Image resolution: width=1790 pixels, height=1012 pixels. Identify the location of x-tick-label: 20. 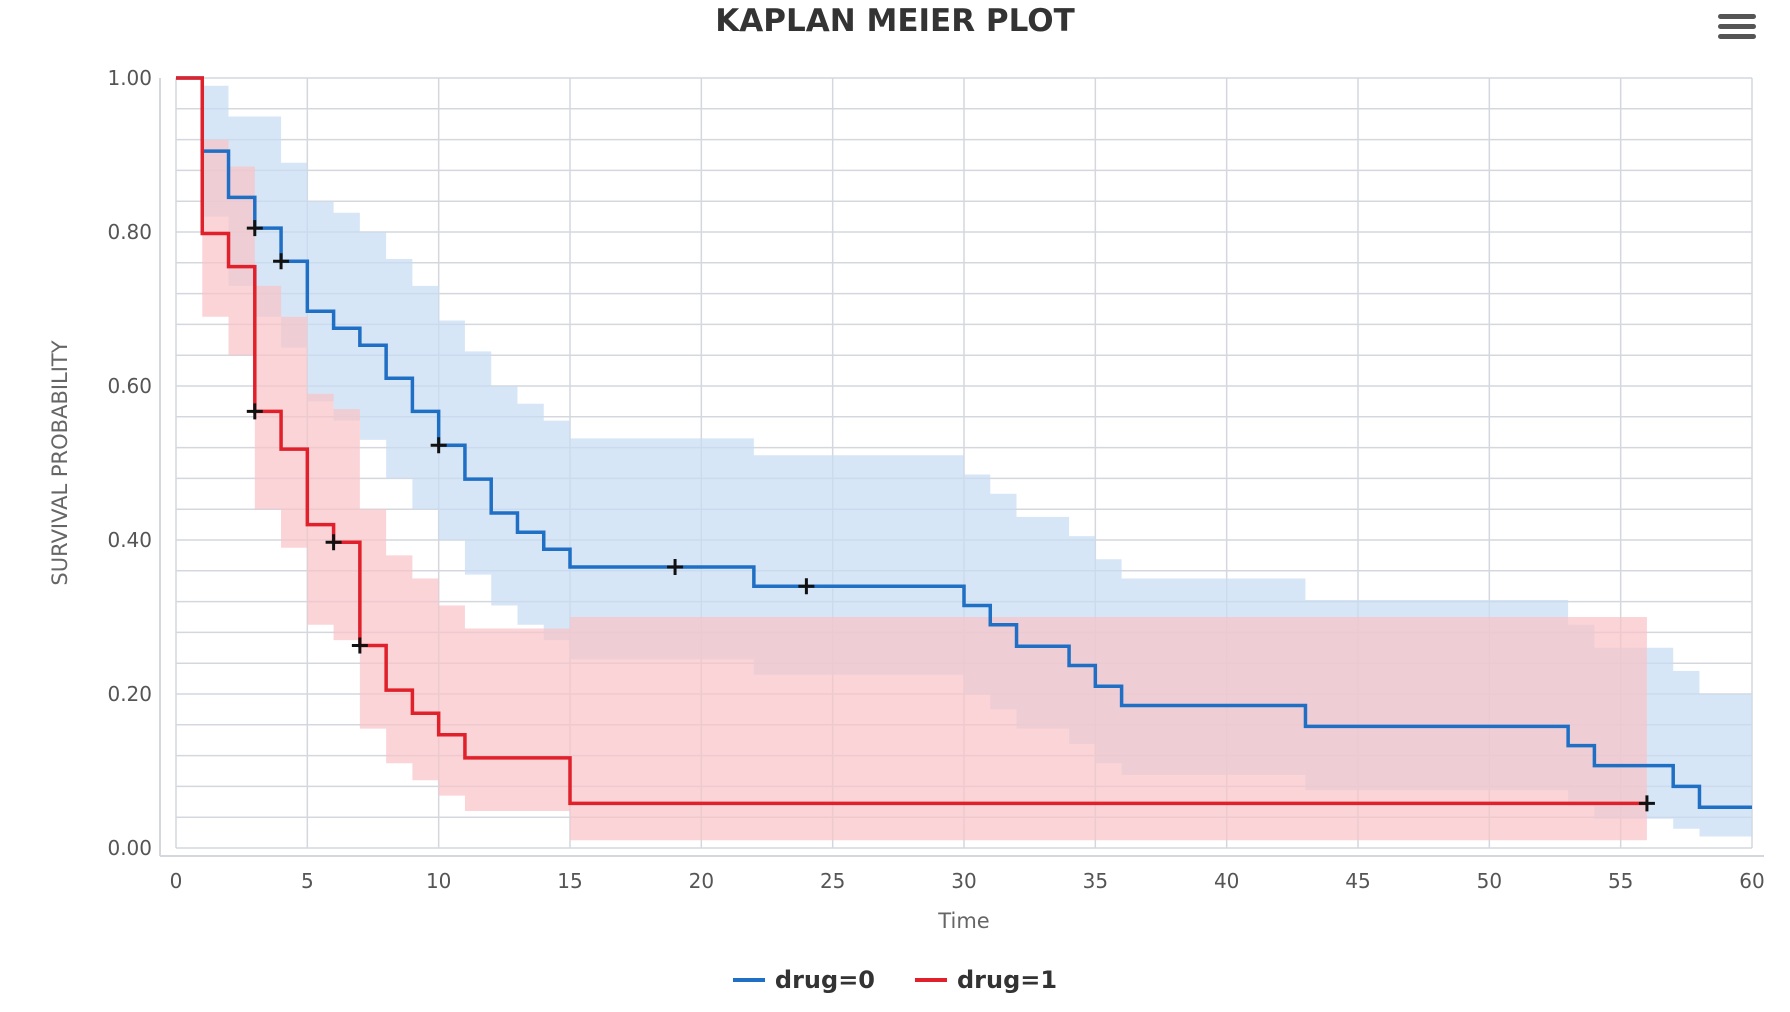
(701, 881).